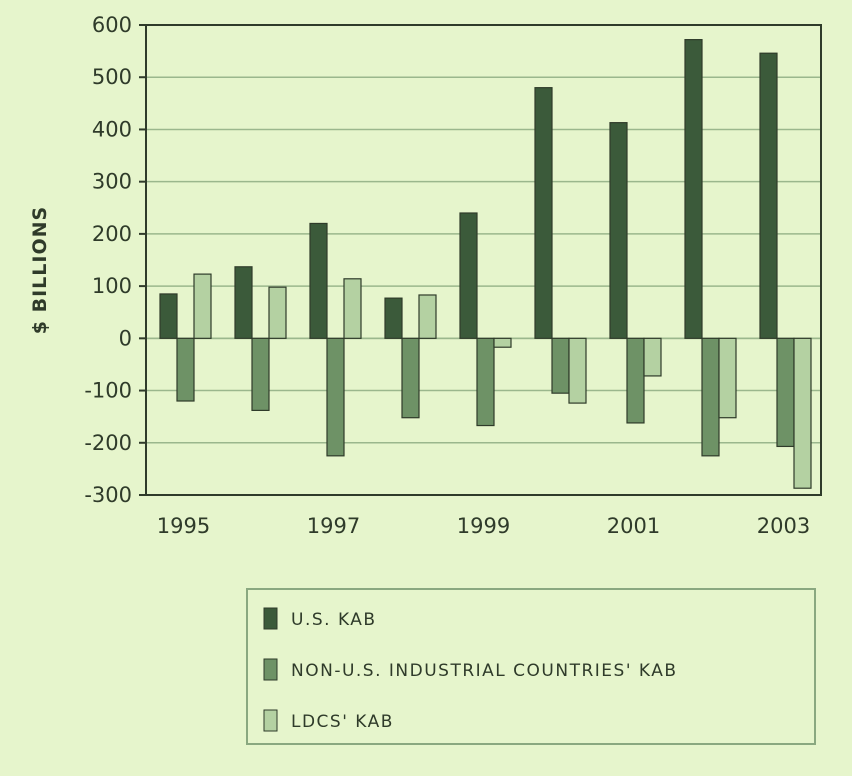 This screenshot has height=776, width=852. Describe the element at coordinates (260, 374) in the screenshot. I see `bar-non-us-industrial-kab-1996` at that location.